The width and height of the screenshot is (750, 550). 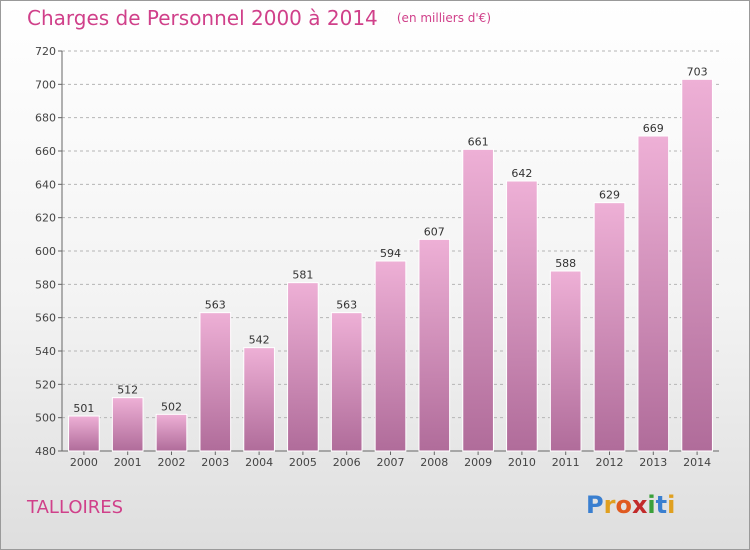 What do you see at coordinates (697, 265) in the screenshot?
I see `bar-2014` at bounding box center [697, 265].